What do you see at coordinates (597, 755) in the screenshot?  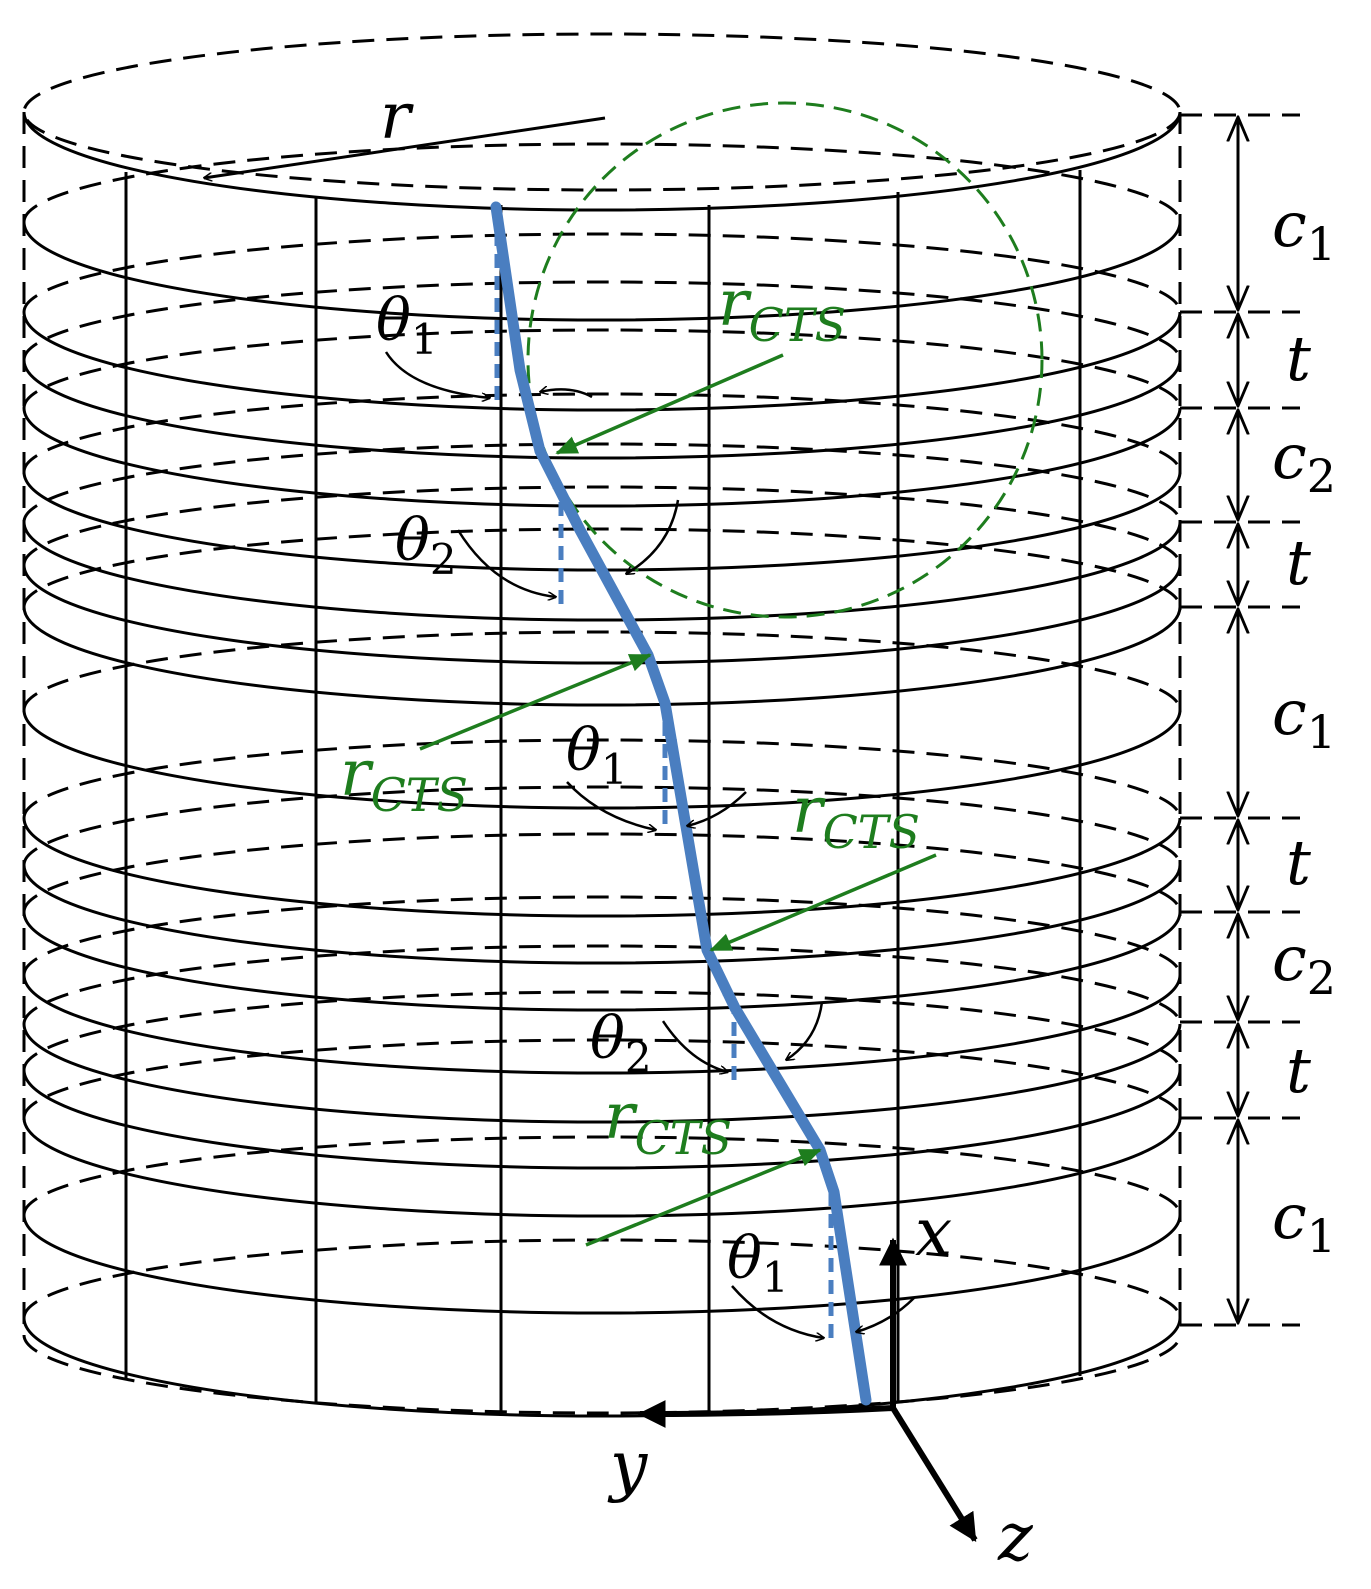 I see `angle-label-3: θ1` at bounding box center [597, 755].